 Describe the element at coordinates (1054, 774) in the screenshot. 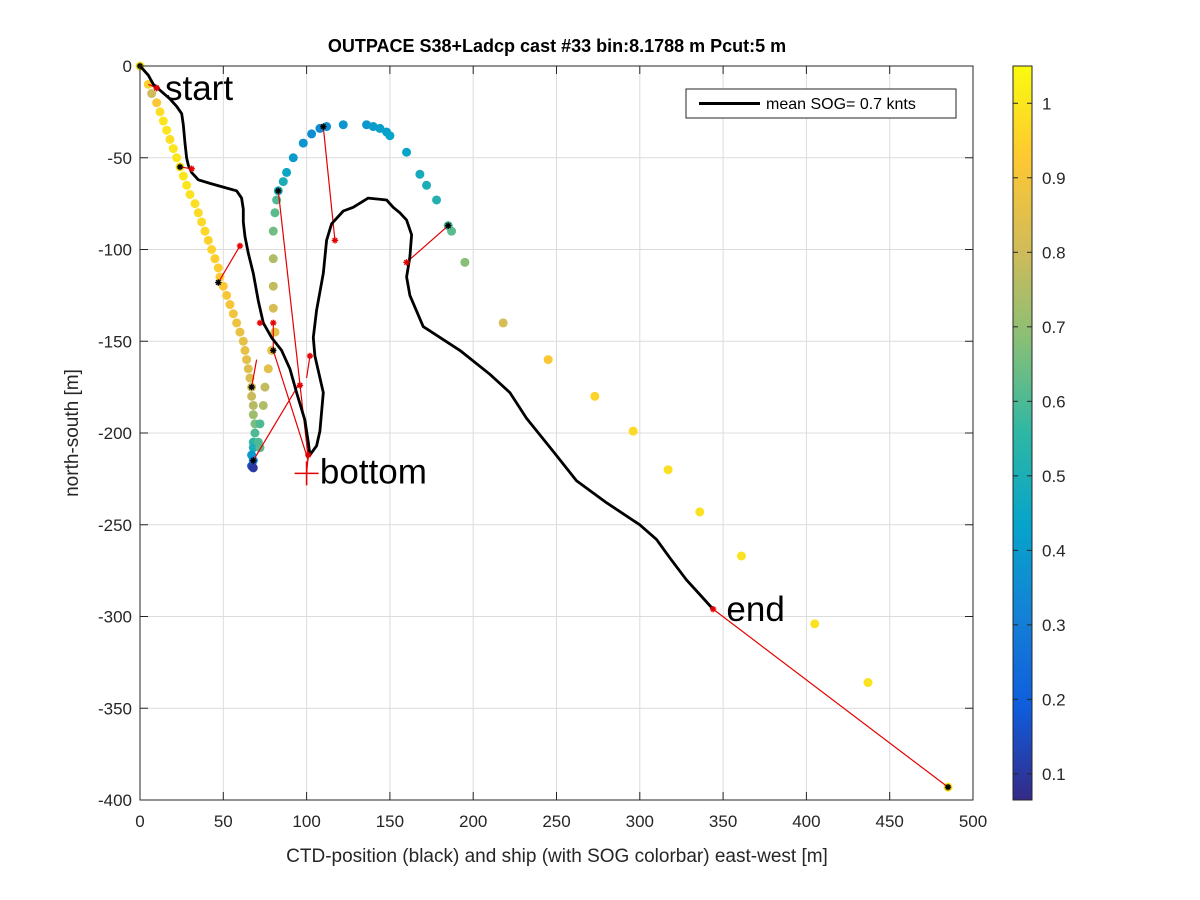

I see `colorbar-tick-label: 0.1` at that location.